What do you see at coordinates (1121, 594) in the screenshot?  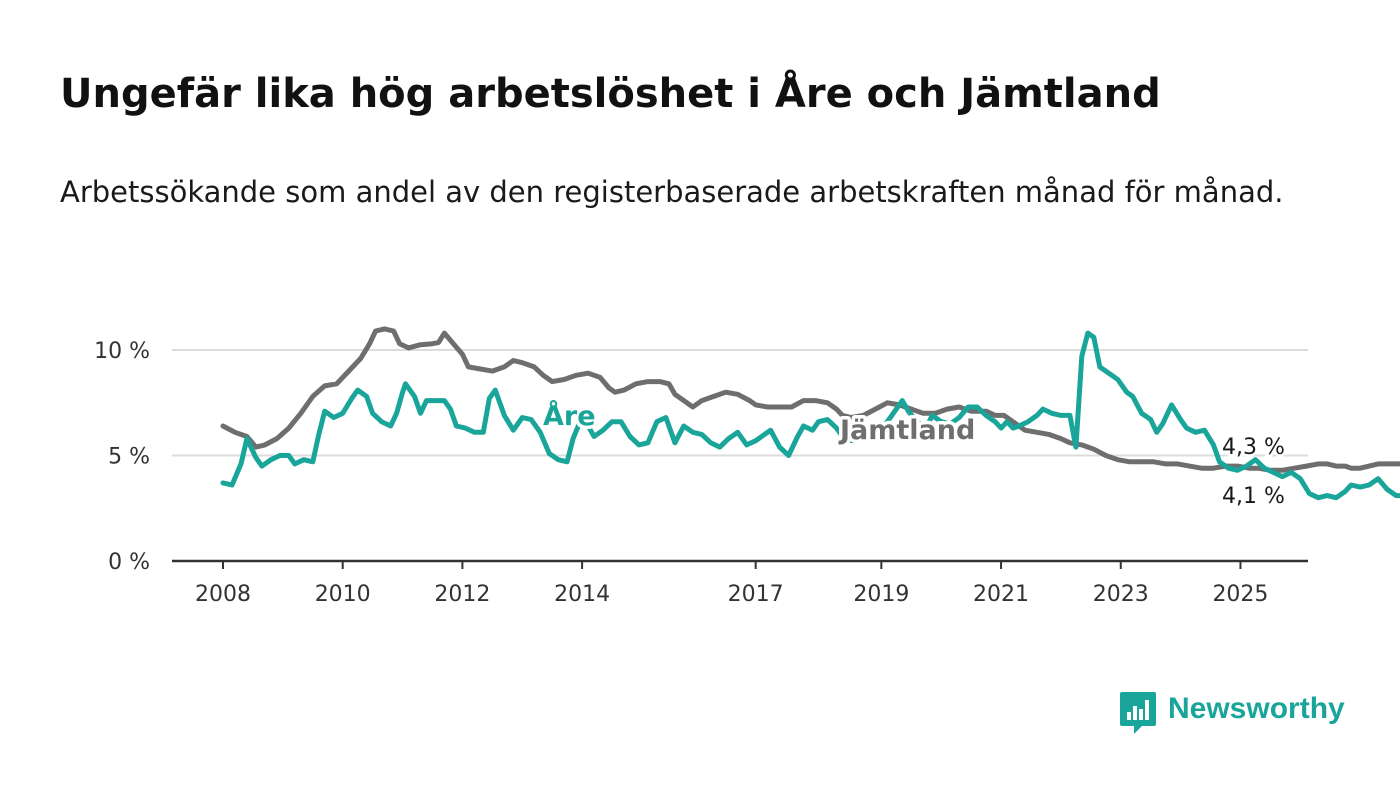 I see `x-tick-label: 2023` at bounding box center [1121, 594].